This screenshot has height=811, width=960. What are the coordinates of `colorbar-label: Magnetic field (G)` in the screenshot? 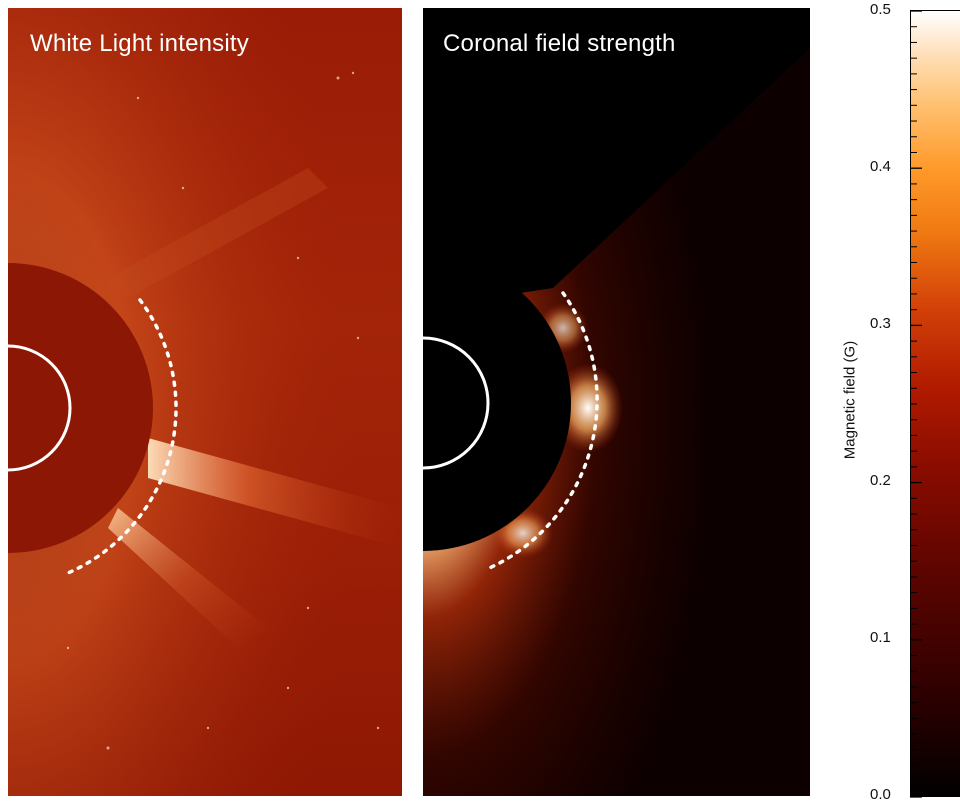 It's located at (850, 400).